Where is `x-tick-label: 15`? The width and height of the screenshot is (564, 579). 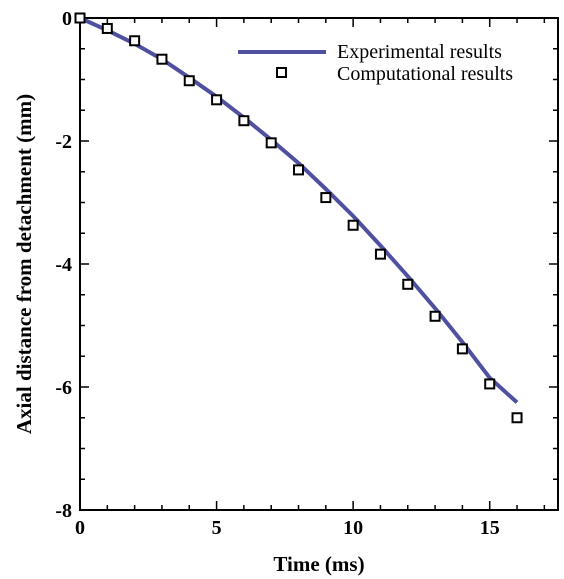 x-tick-label: 15 is located at coordinates (490, 528).